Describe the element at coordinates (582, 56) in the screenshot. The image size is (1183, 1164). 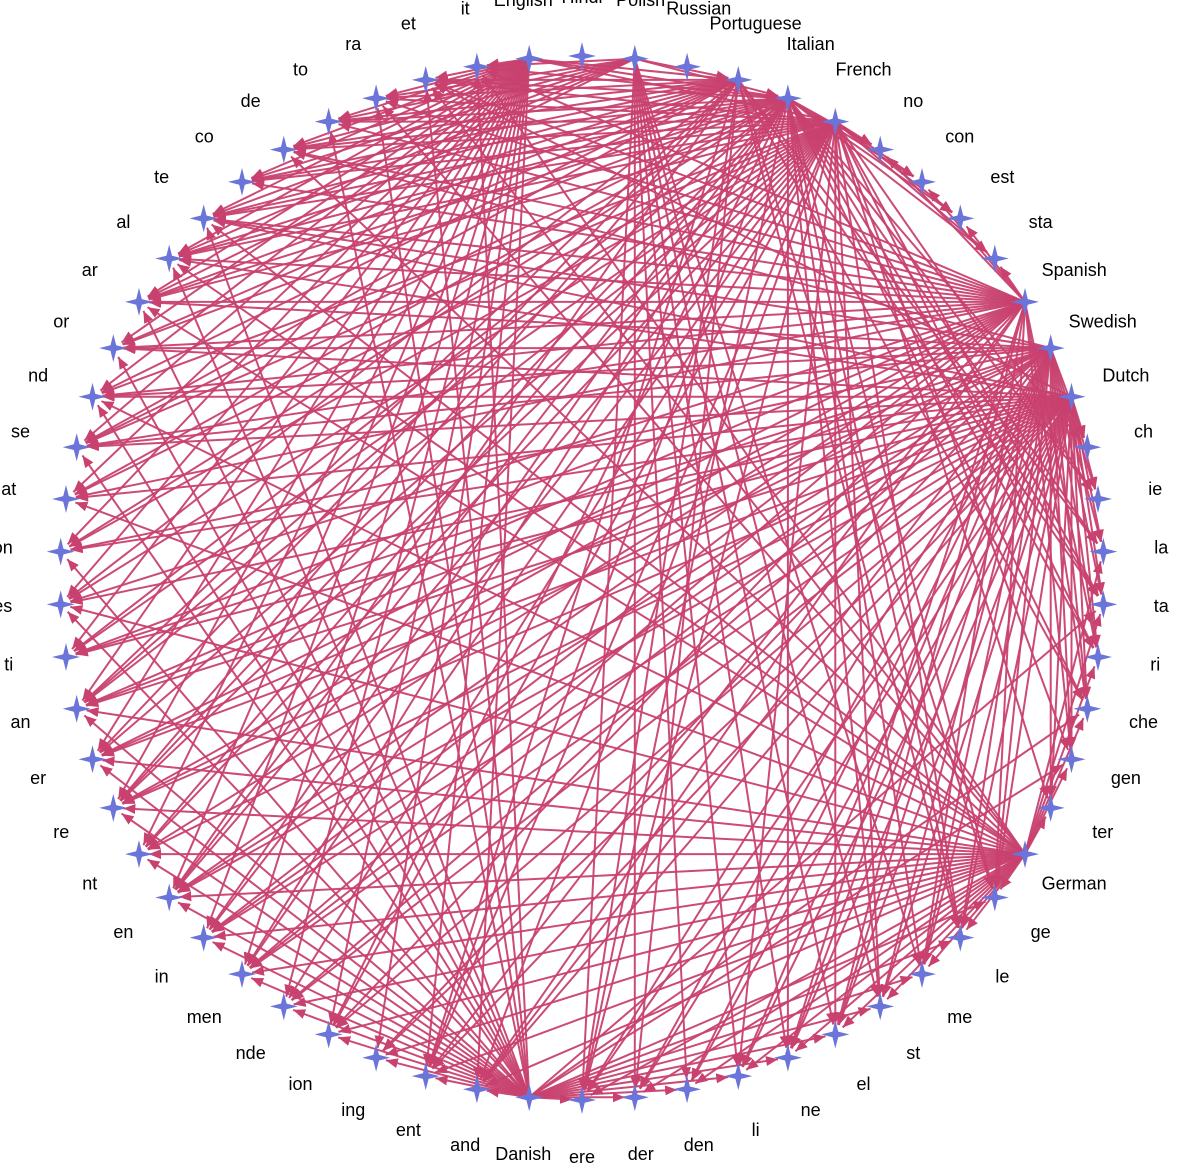
I see `node-hindi` at that location.